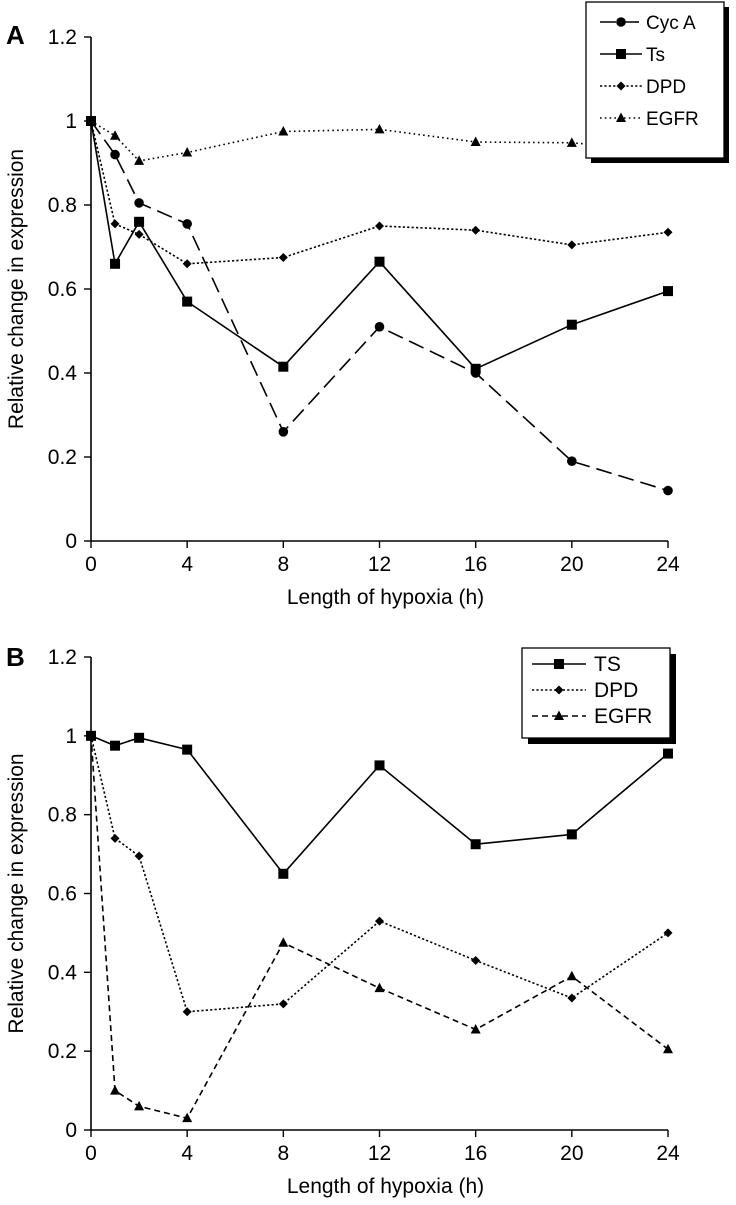  Describe the element at coordinates (15, 35) in the screenshot. I see `panel-a-letter: A` at that location.